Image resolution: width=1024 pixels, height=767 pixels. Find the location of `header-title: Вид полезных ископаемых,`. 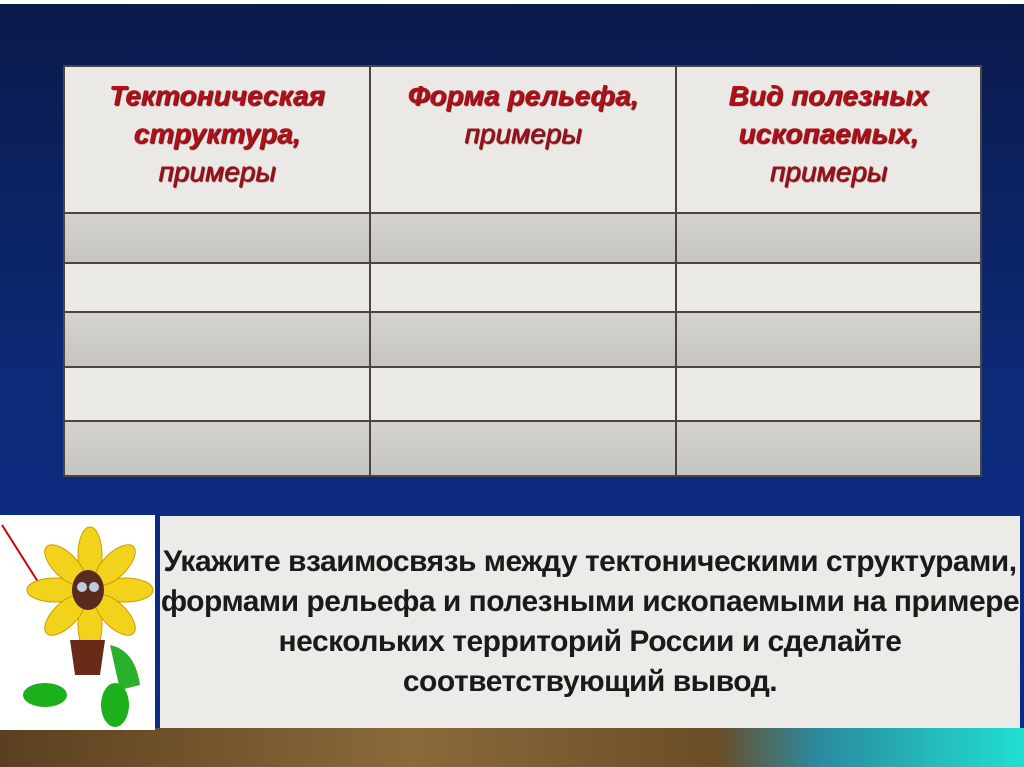

header-title: Вид полезных ископаемых, is located at coordinates (828, 114).